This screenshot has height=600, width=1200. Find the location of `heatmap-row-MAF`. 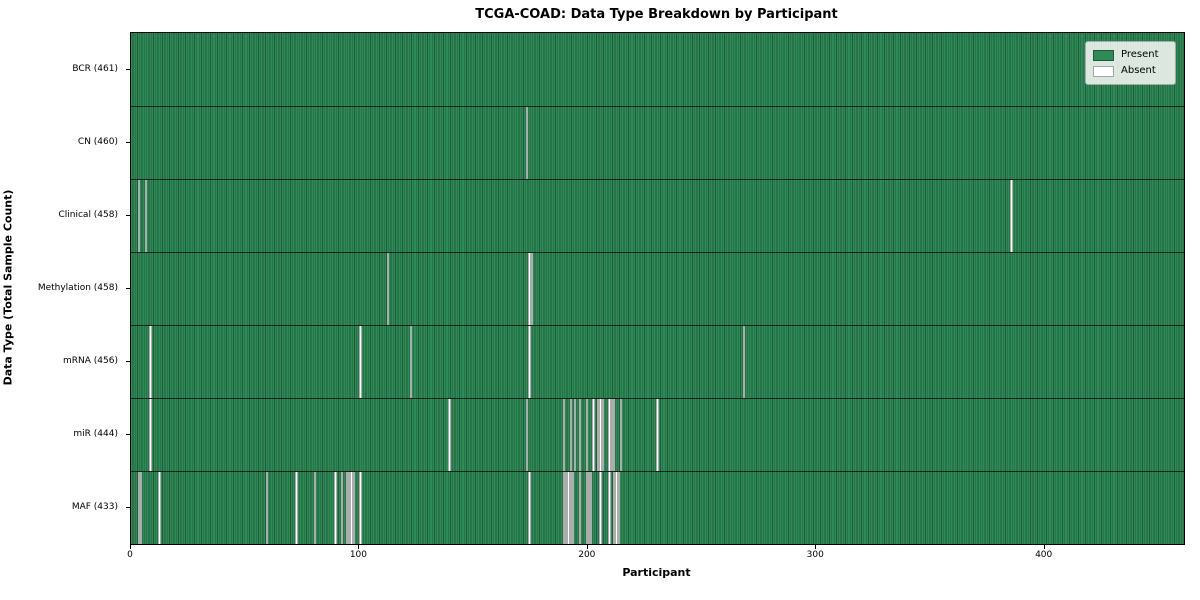

heatmap-row-MAF is located at coordinates (657, 507).